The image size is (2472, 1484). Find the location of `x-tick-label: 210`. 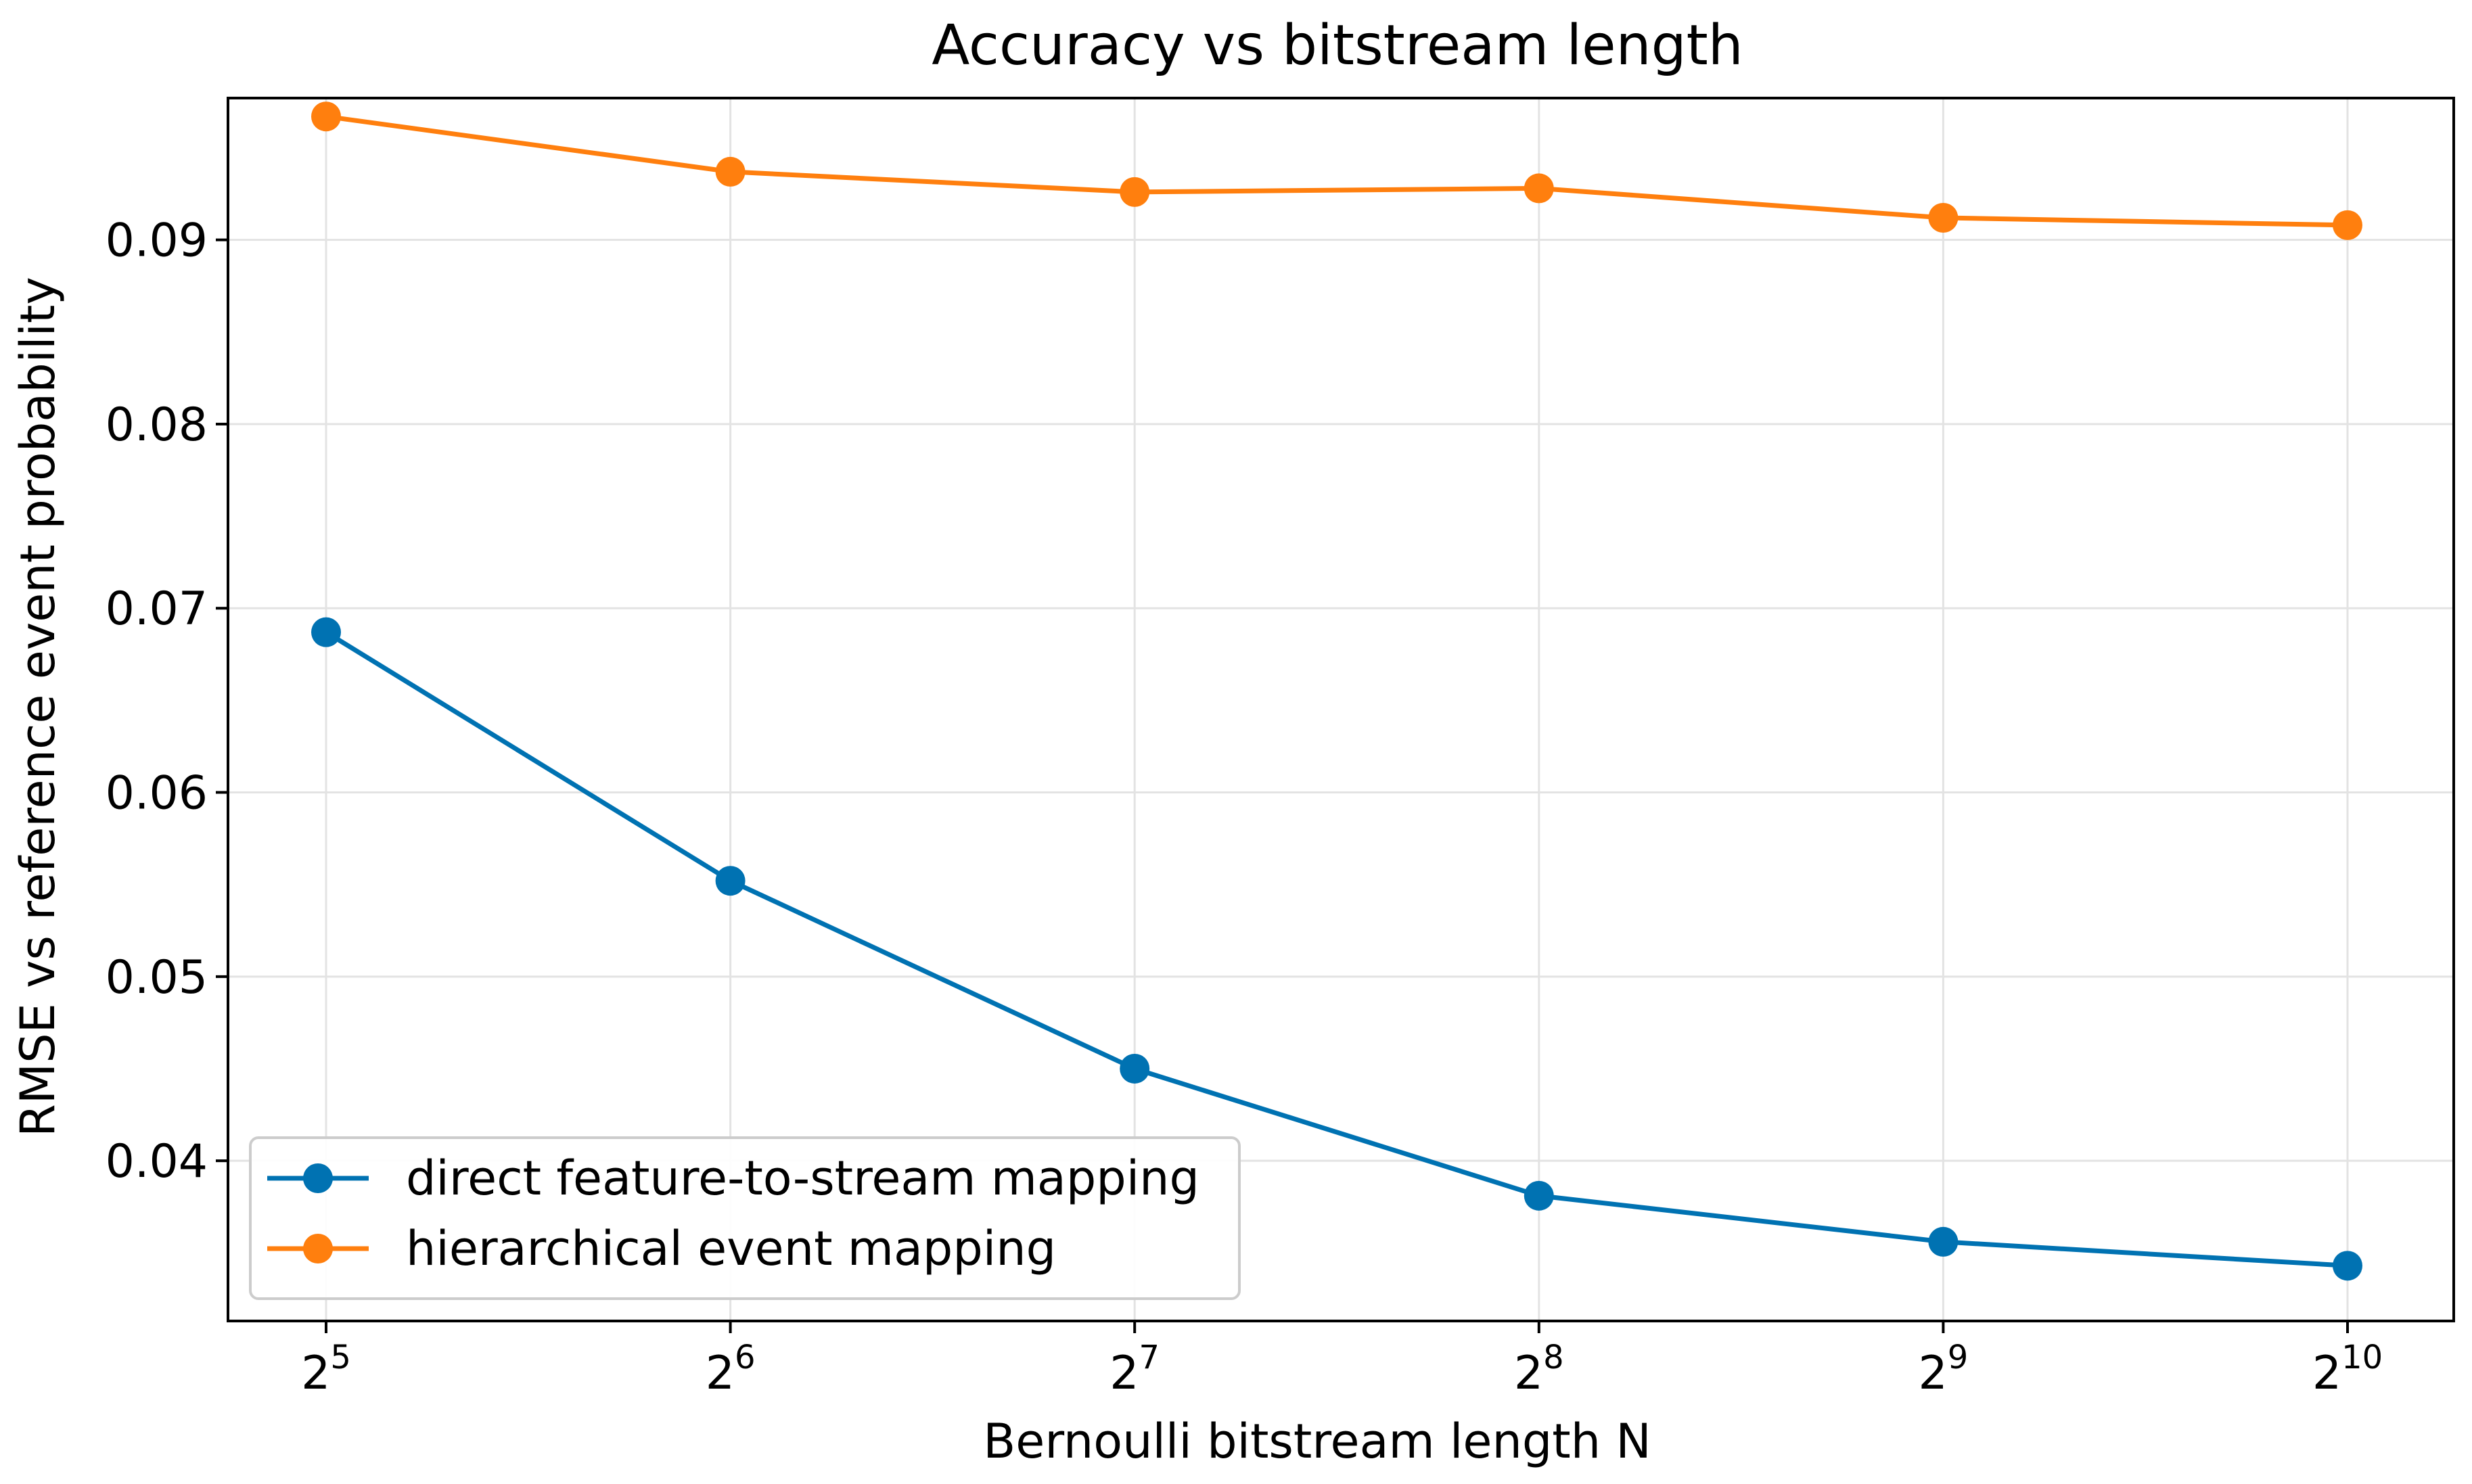

x-tick-label: 210 is located at coordinates (2347, 1370).